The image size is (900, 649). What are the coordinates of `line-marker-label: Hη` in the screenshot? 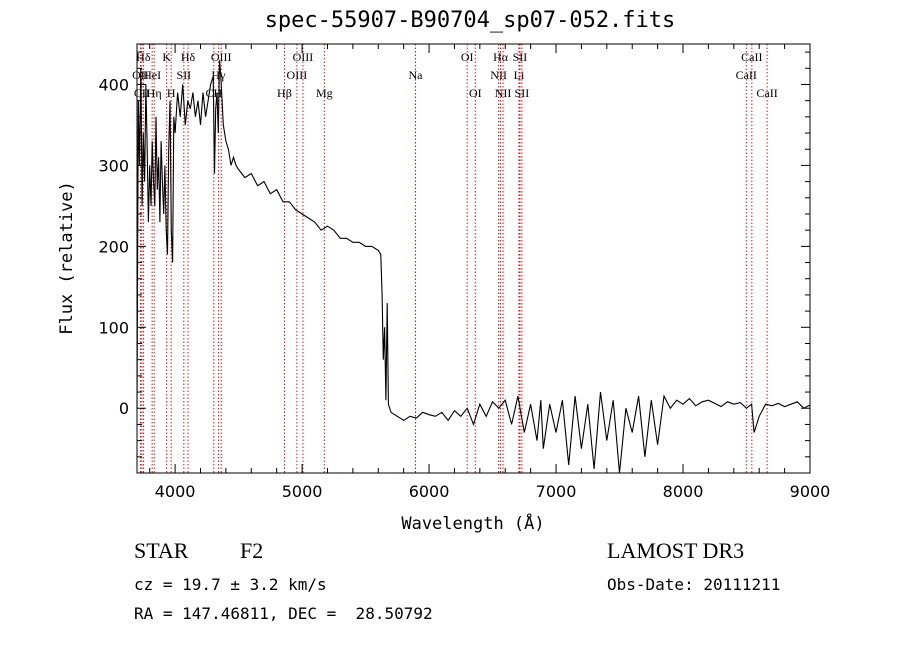 It's located at (154, 93).